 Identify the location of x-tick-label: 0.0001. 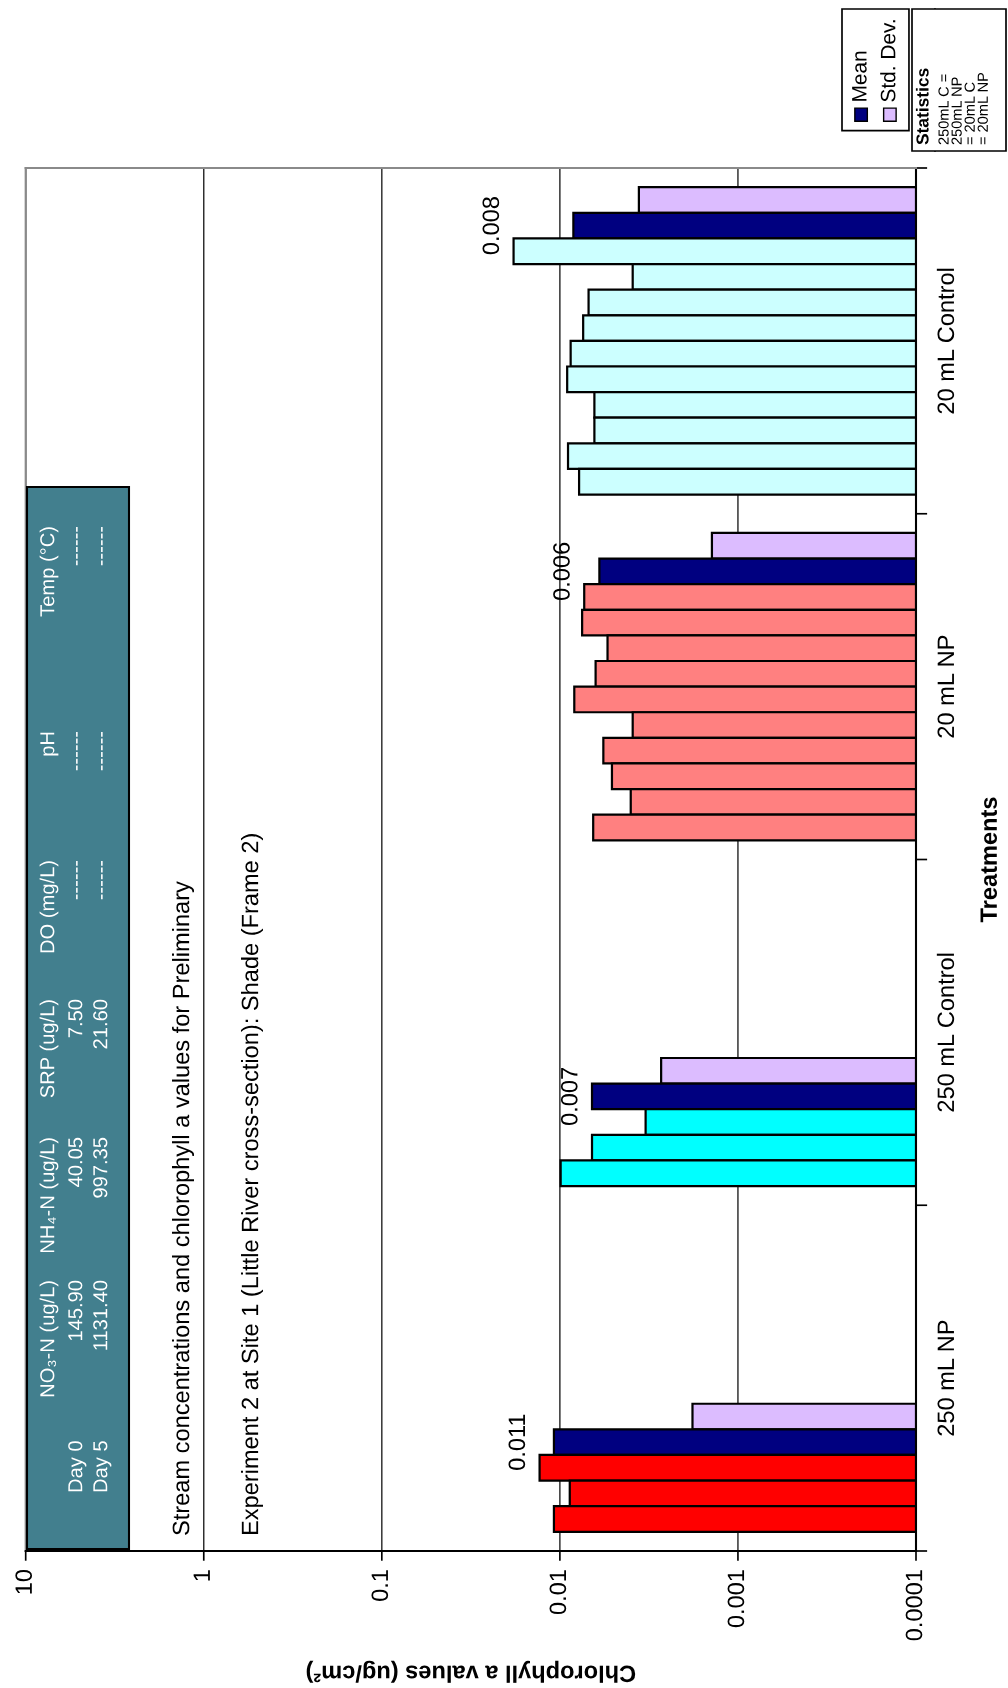
(914, 1605).